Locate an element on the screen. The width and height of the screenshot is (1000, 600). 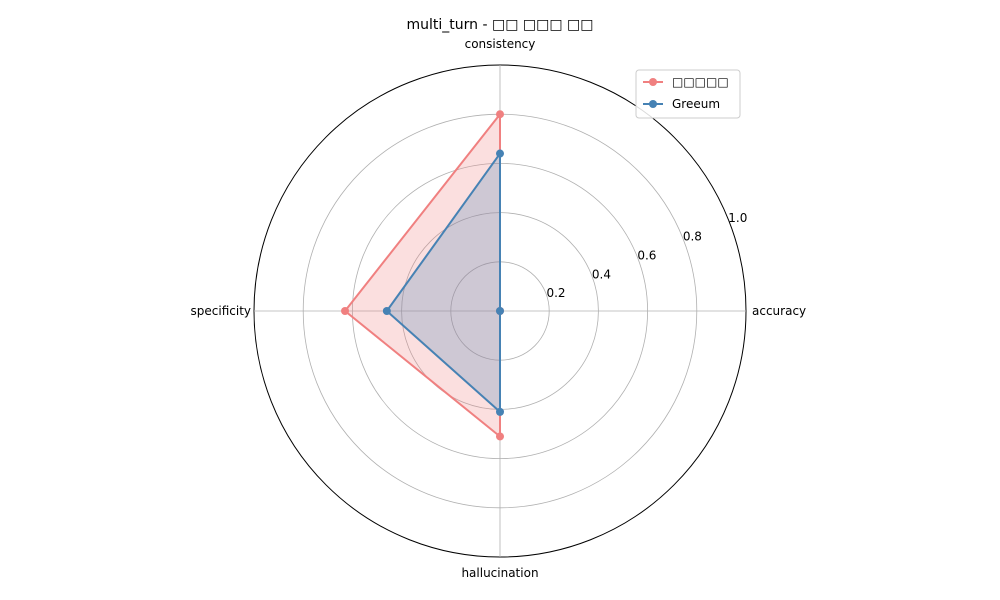
radial-tick-labels: 0.2 0.4 0.6 0.8 1.0 is located at coordinates (646, 255).